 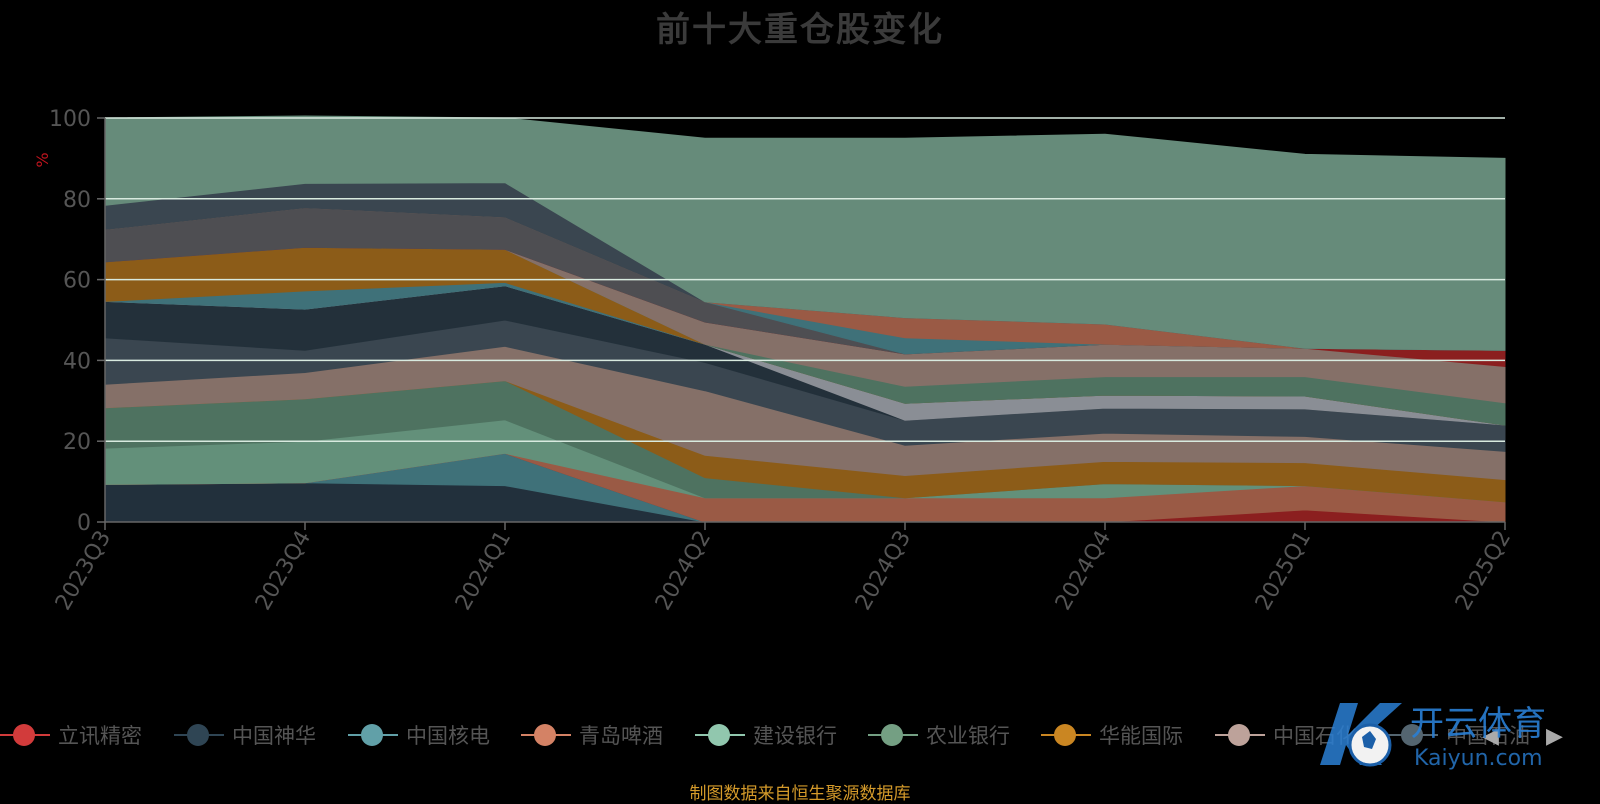 I want to click on legend-item: 华能国际, so click(x=1112, y=735).